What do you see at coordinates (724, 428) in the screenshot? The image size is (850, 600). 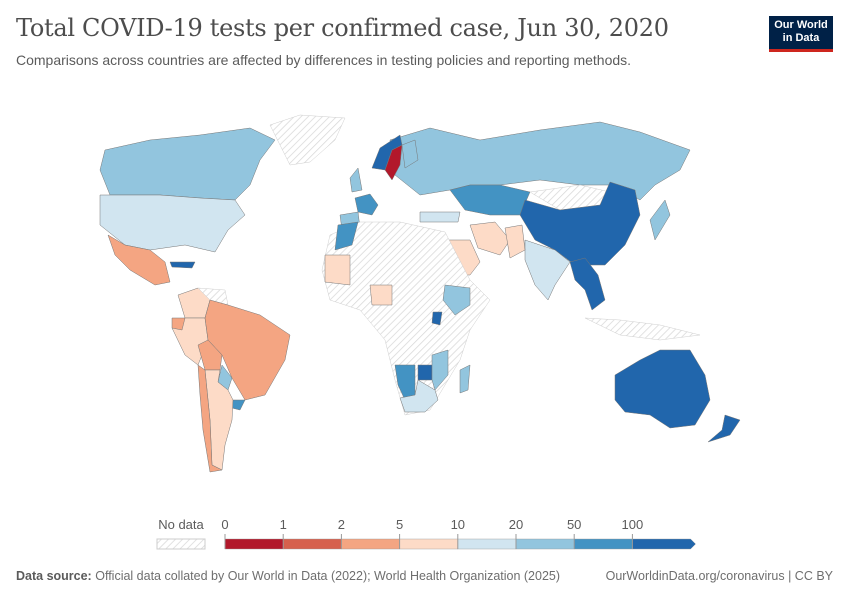 I see `country-new-zealand` at bounding box center [724, 428].